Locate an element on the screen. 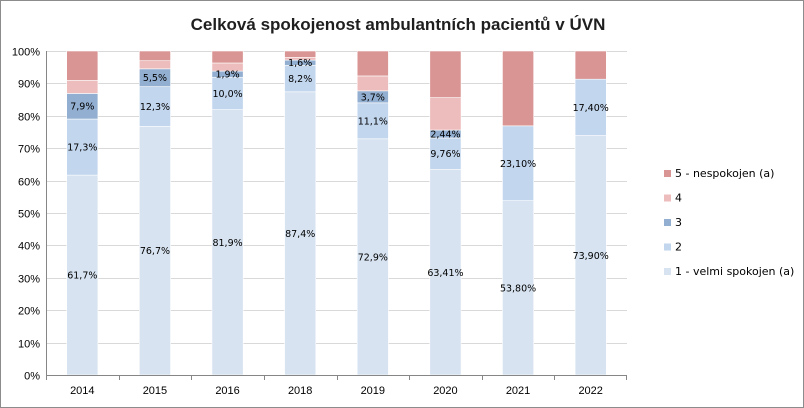 The image size is (804, 408). data-label: 1,9% is located at coordinates (227, 75).